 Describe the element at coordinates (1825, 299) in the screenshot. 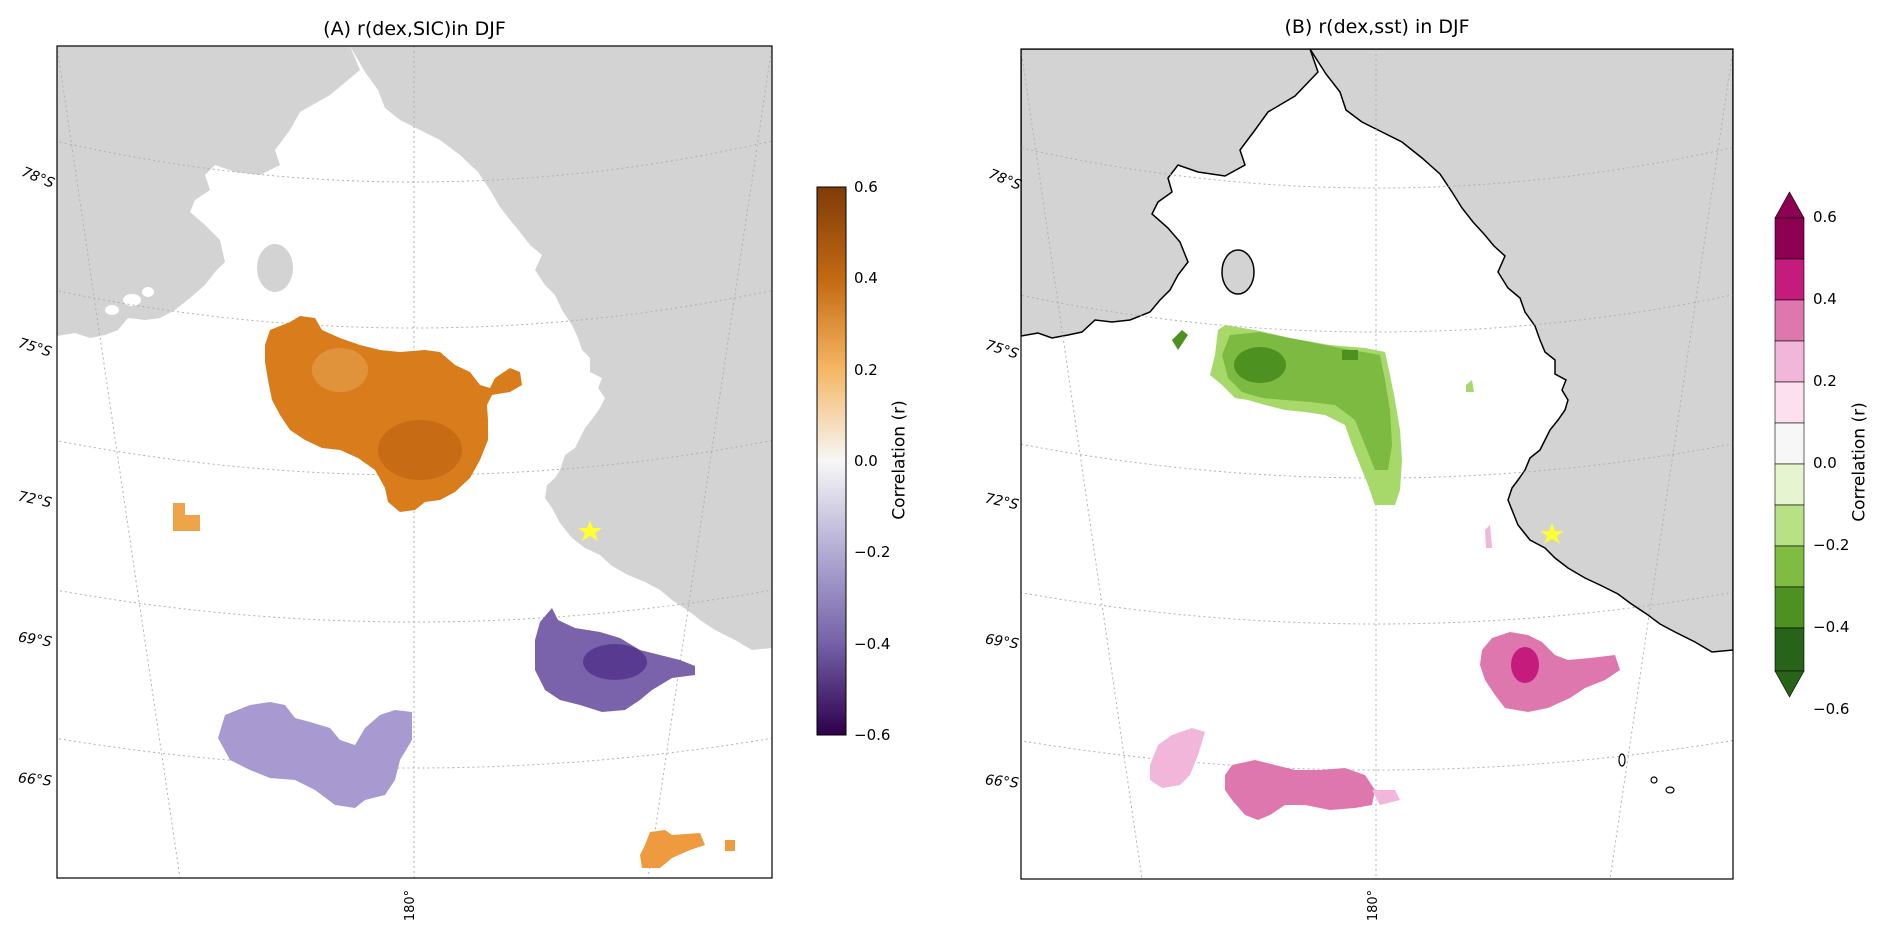

I see `cb-b-tick-1: 0.4` at that location.